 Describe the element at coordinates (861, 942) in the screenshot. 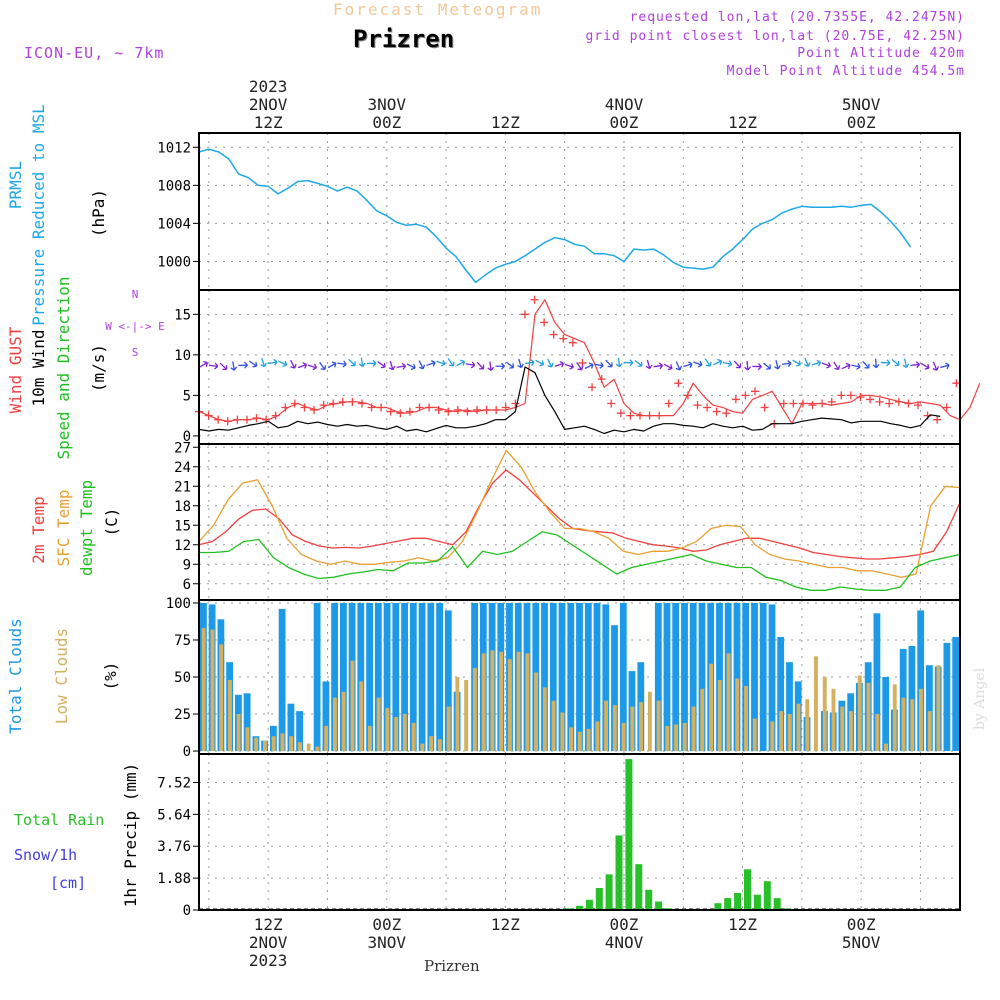

I see `bottom-day-label: 5NOV` at that location.